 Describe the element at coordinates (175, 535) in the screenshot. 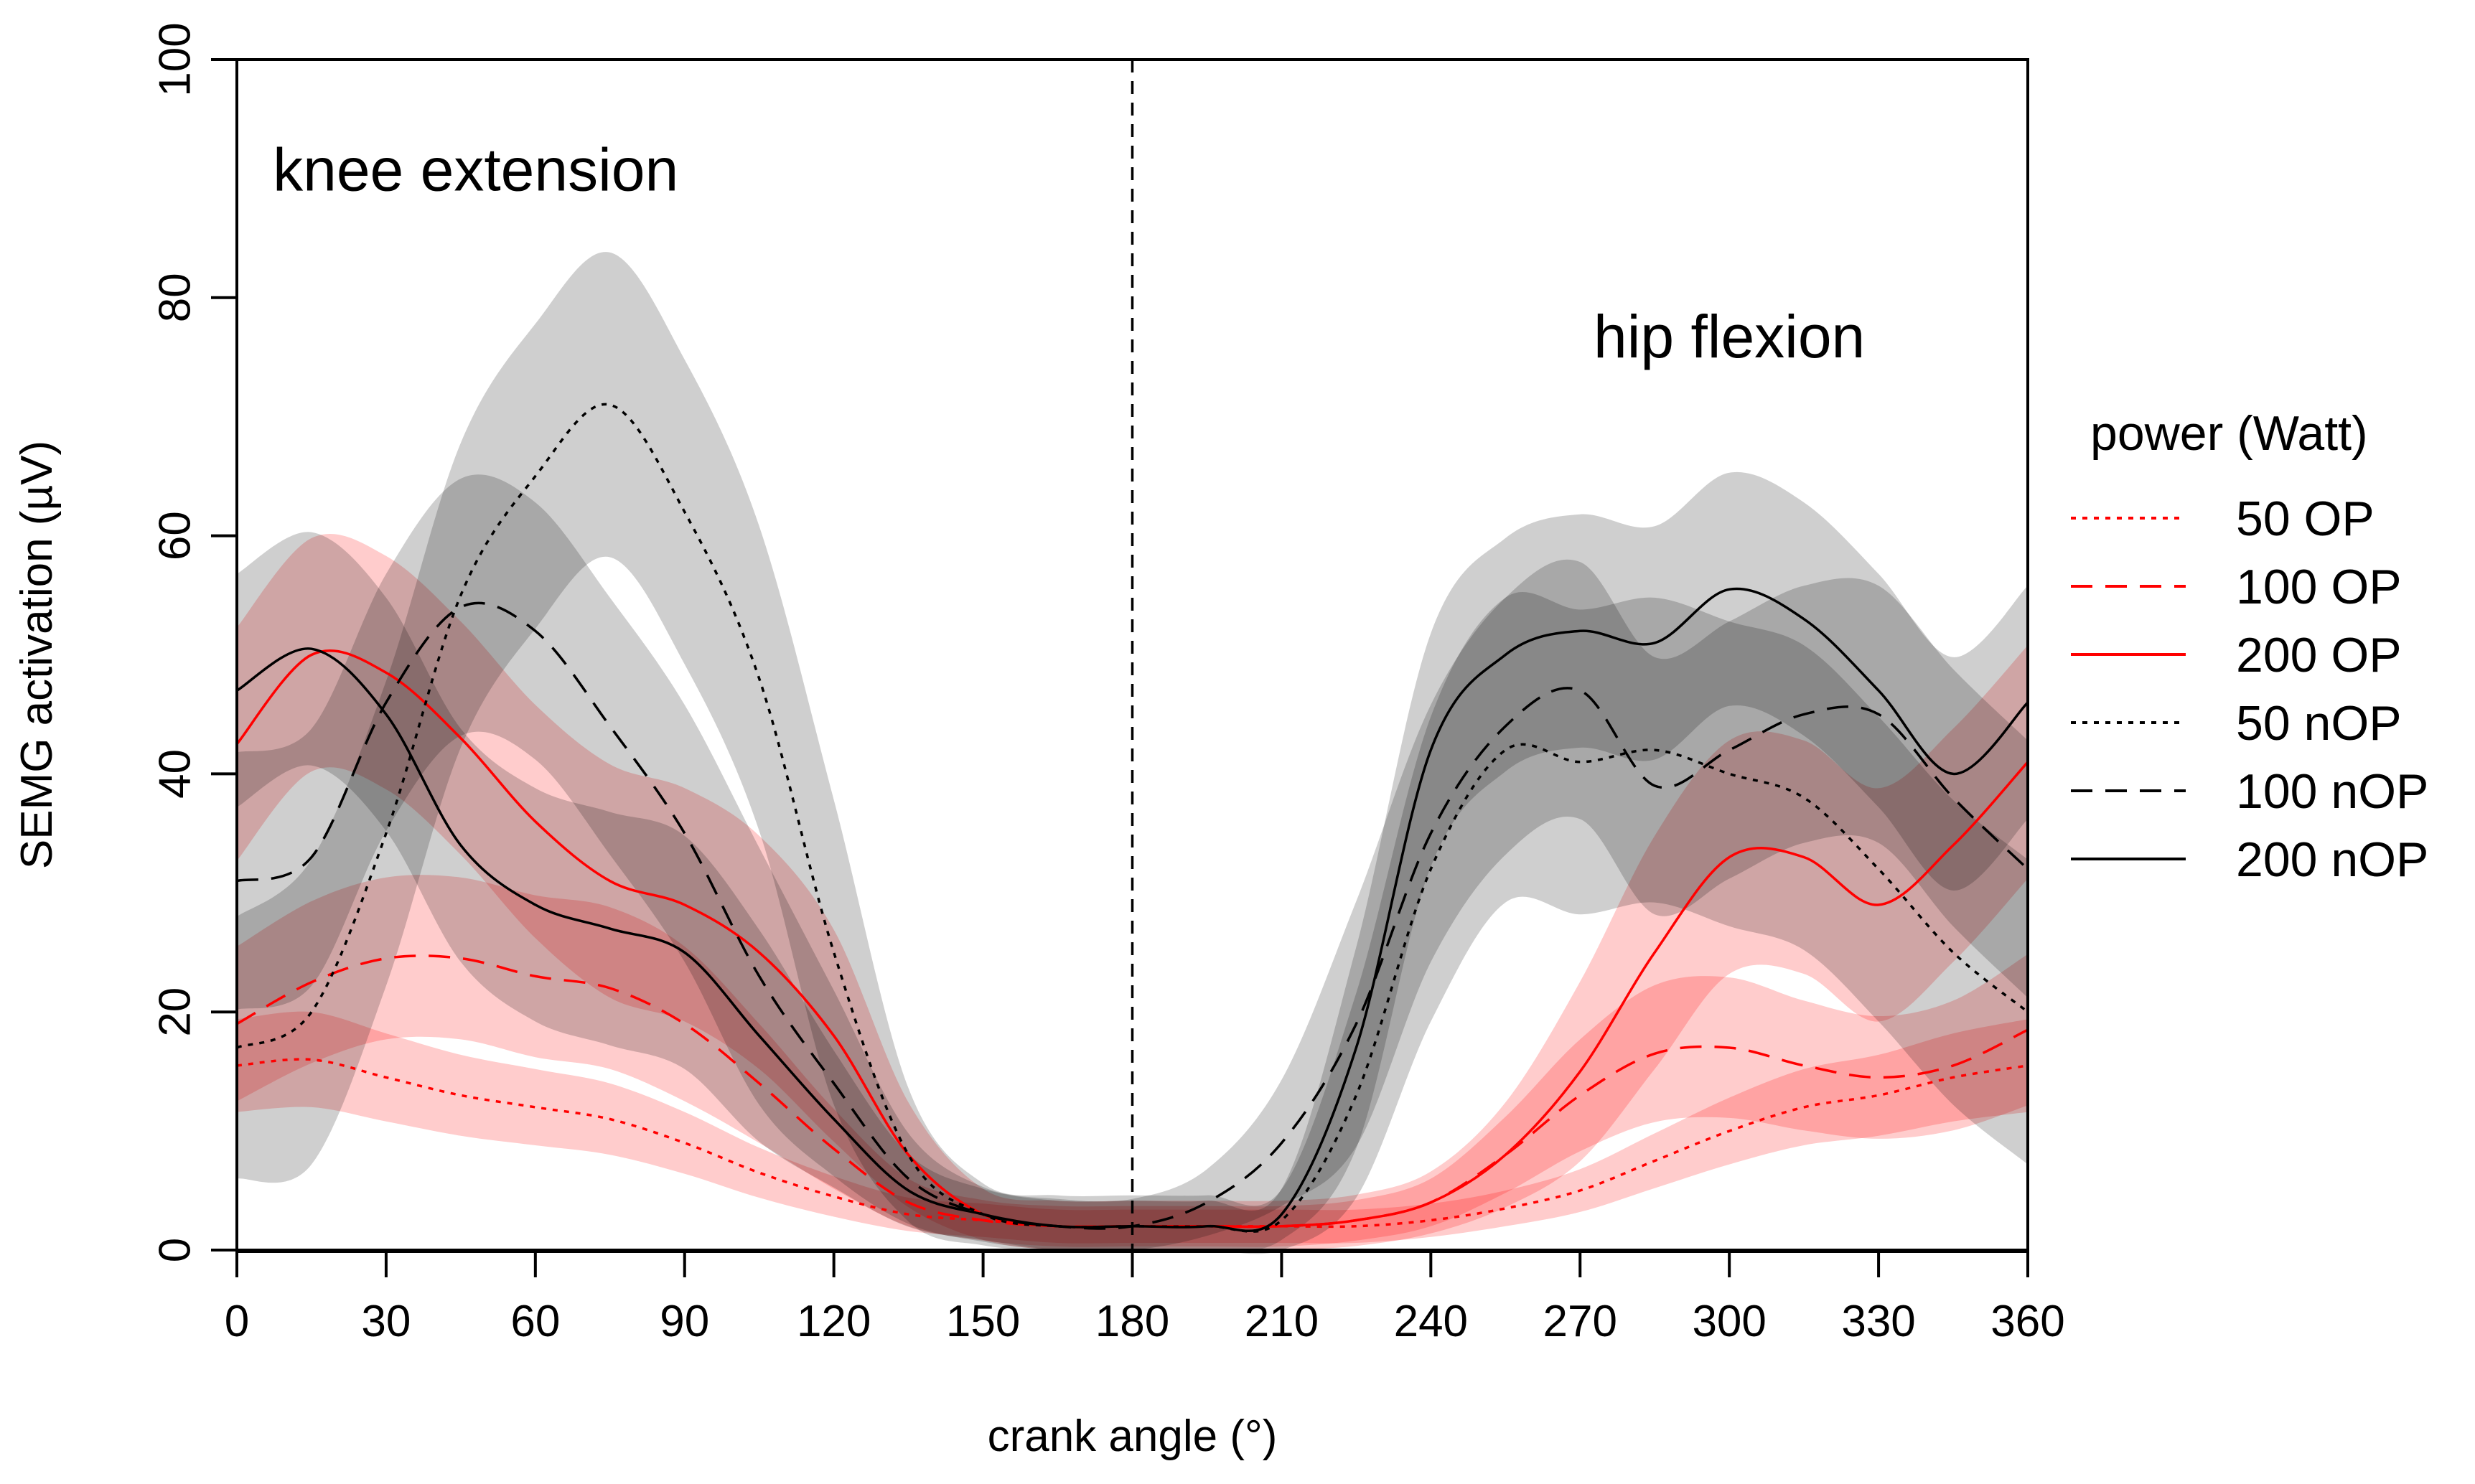

I see `y-tick-label: 60` at that location.